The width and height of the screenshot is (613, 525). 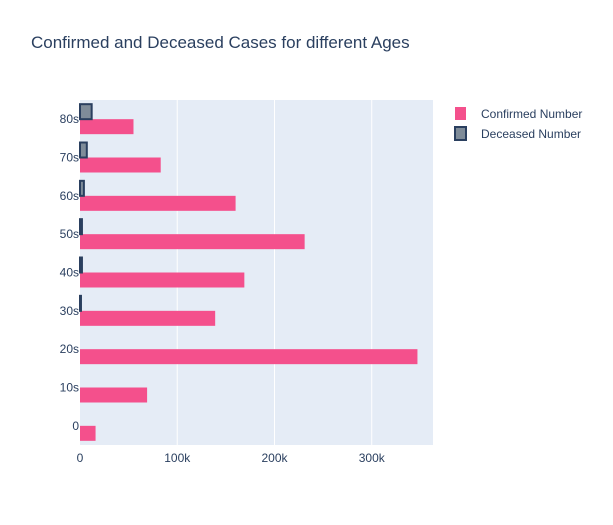 What do you see at coordinates (274, 458) in the screenshot?
I see `x-tick-label: 200k` at bounding box center [274, 458].